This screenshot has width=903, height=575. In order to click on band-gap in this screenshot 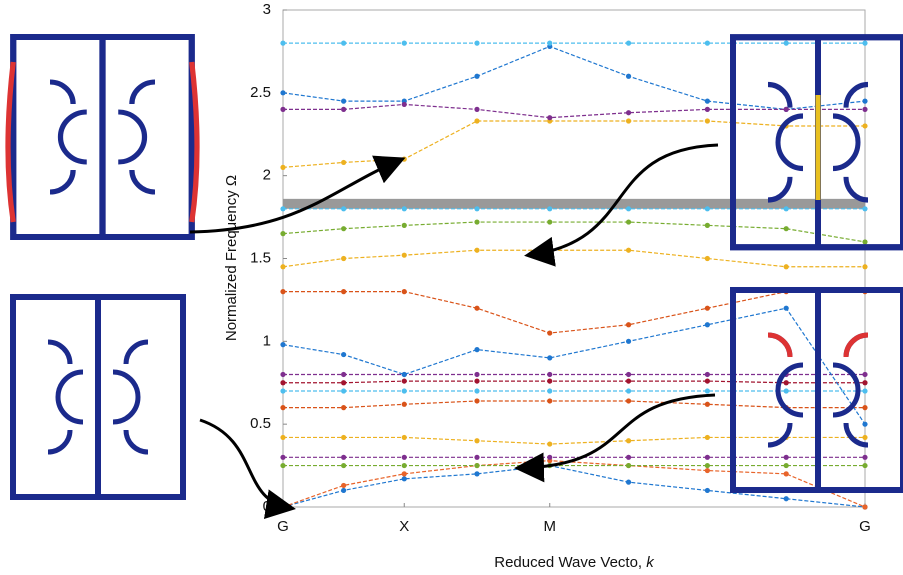, I will do `click(574, 203)`.